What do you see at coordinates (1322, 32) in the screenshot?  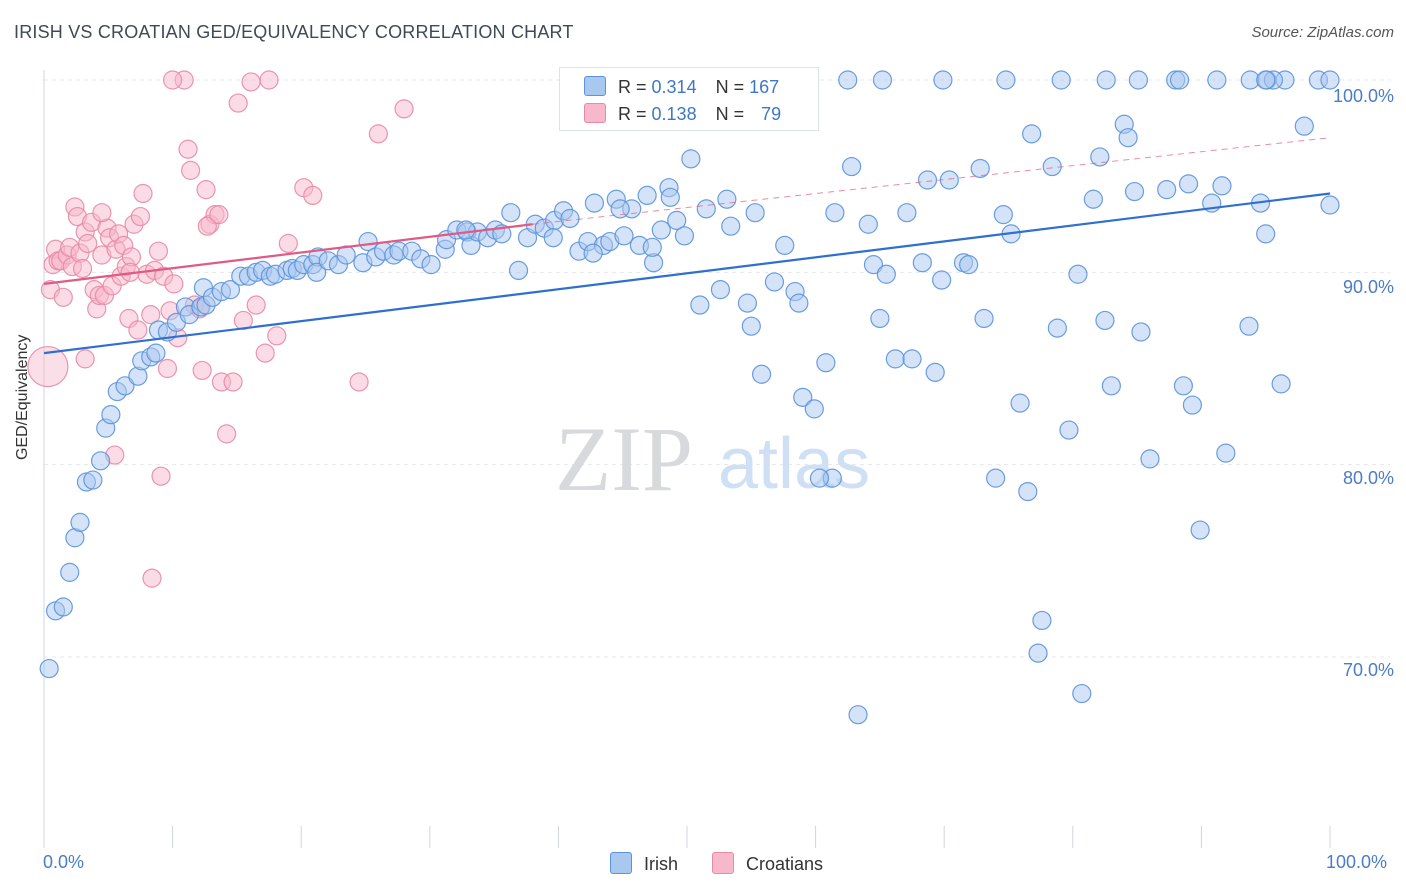 I see `chart-source: Source: ZipAtlas.com` at bounding box center [1322, 32].